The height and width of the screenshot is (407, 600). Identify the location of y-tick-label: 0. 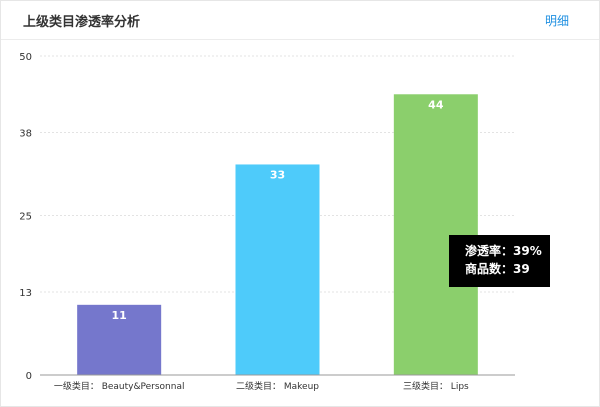
(29, 376).